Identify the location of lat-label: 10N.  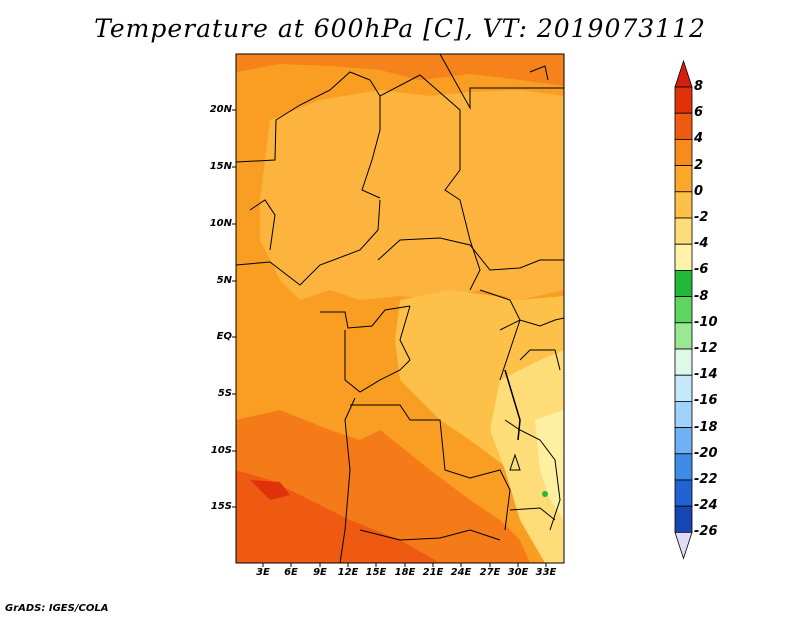
(220, 223).